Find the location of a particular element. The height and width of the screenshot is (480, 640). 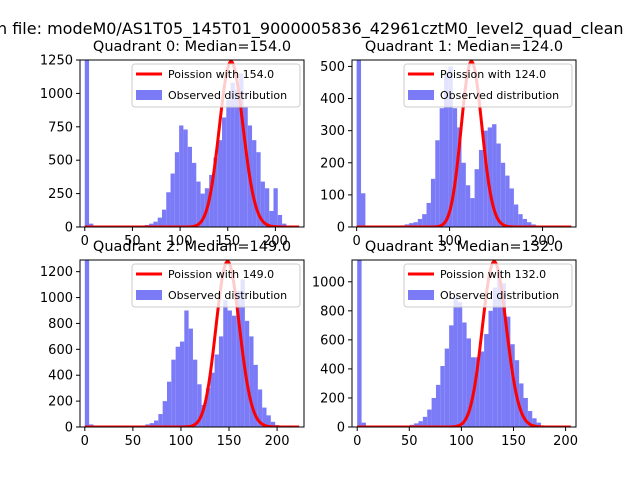

panel-title: Quadrant 0: Median=154.0 is located at coordinates (192, 47).